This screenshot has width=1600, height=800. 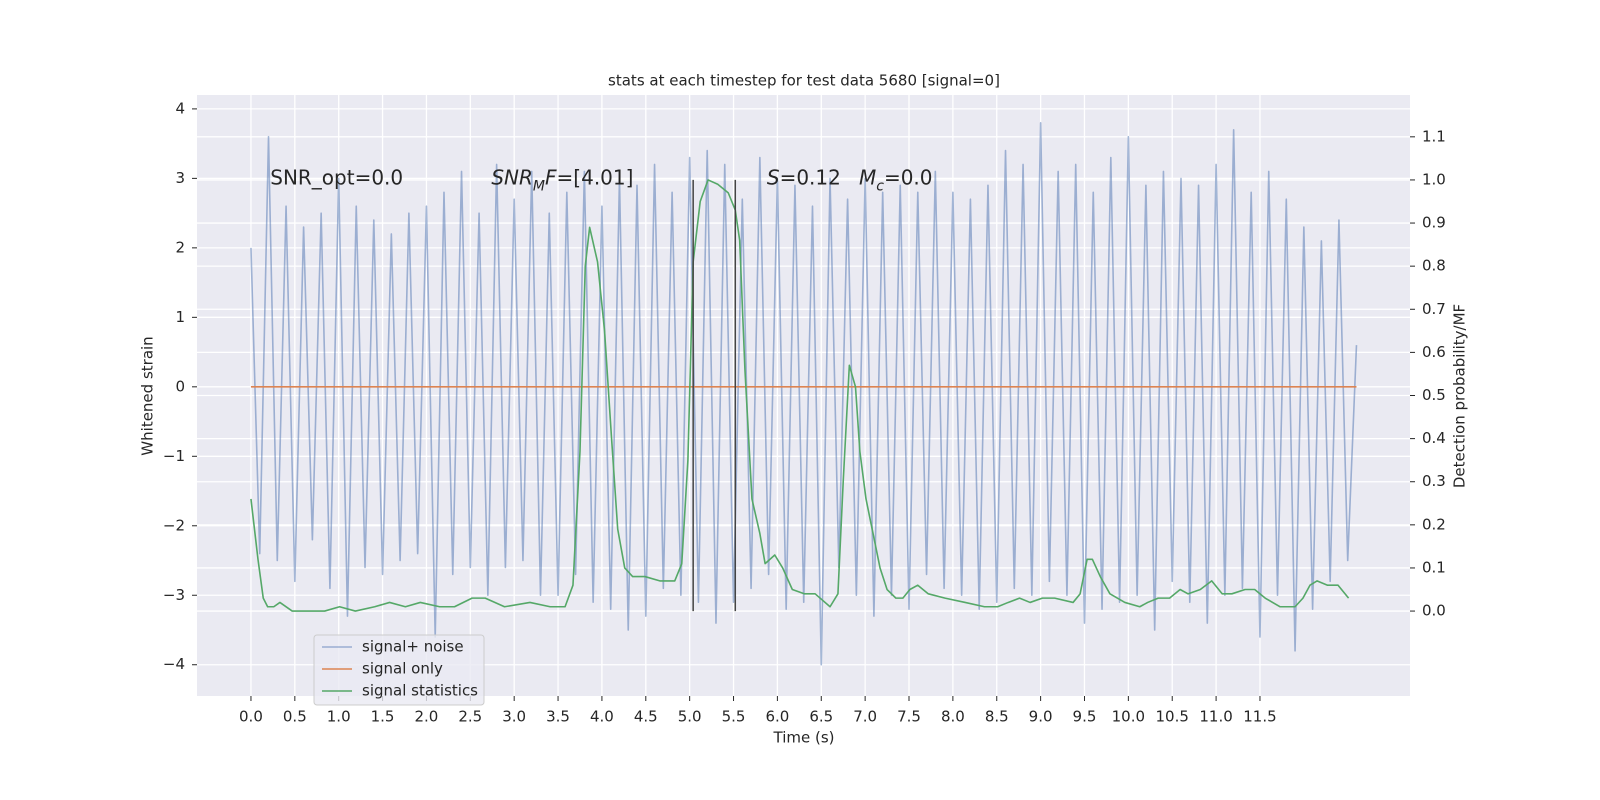 I want to click on y2-tick-label: 0.4, so click(x=1434, y=438).